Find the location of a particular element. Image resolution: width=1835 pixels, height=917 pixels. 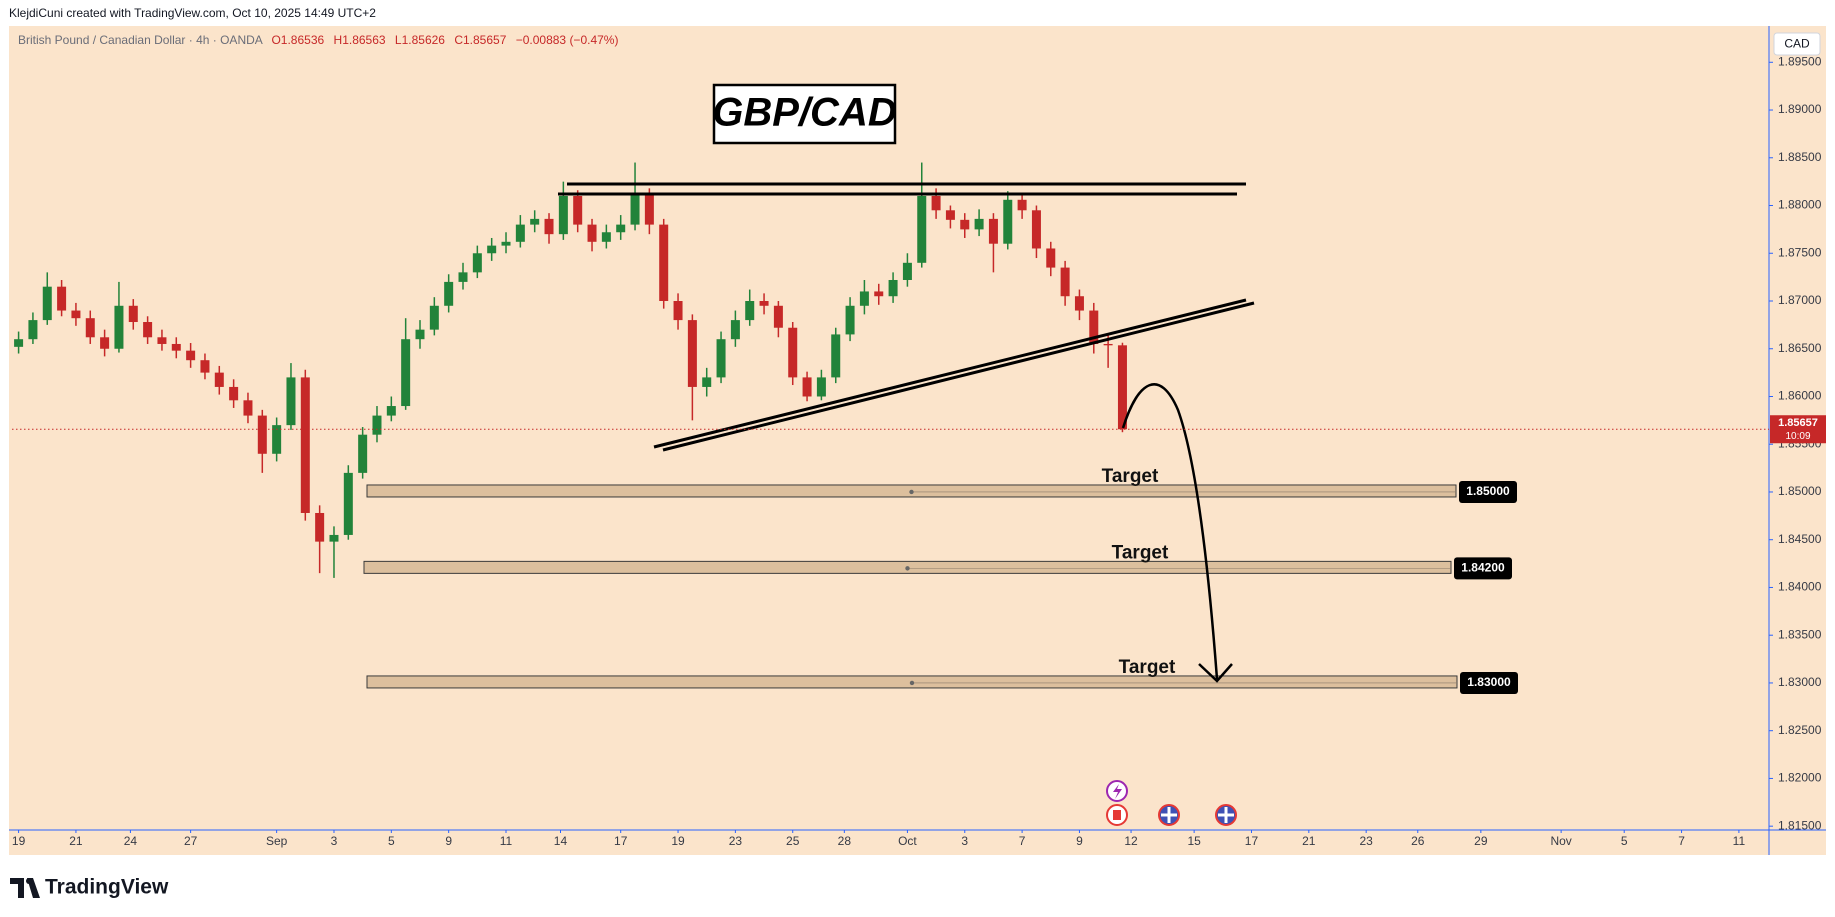

y-tick-label: 1.84500 is located at coordinates (1800, 539).